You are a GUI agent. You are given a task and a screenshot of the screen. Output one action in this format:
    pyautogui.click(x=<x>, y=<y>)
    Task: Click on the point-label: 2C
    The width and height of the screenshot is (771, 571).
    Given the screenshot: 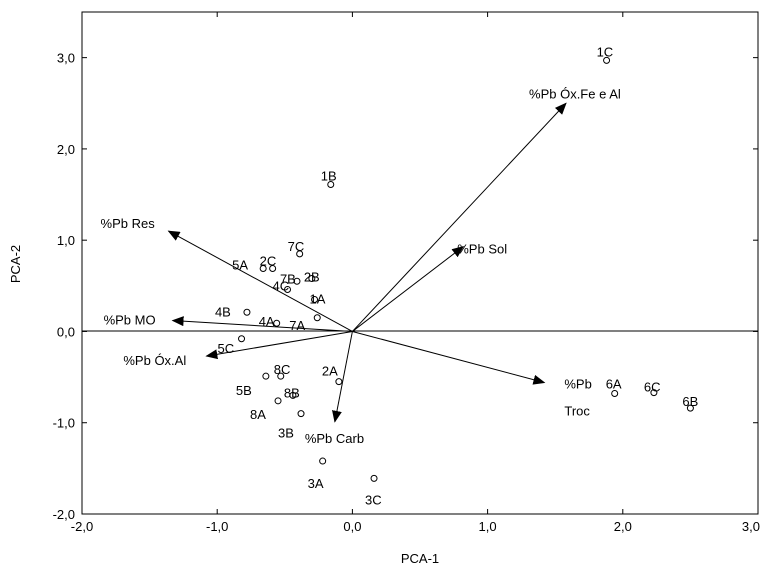 What is the action you would take?
    pyautogui.click(x=268, y=260)
    